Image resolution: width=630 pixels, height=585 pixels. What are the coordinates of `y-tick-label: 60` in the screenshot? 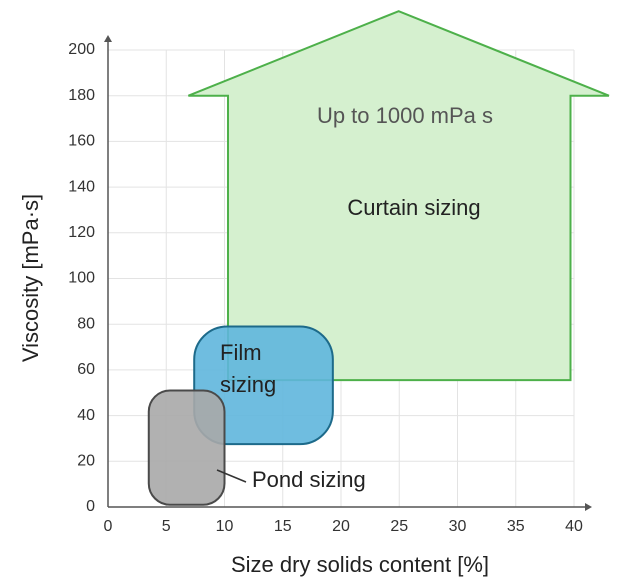 It's located at (86, 369).